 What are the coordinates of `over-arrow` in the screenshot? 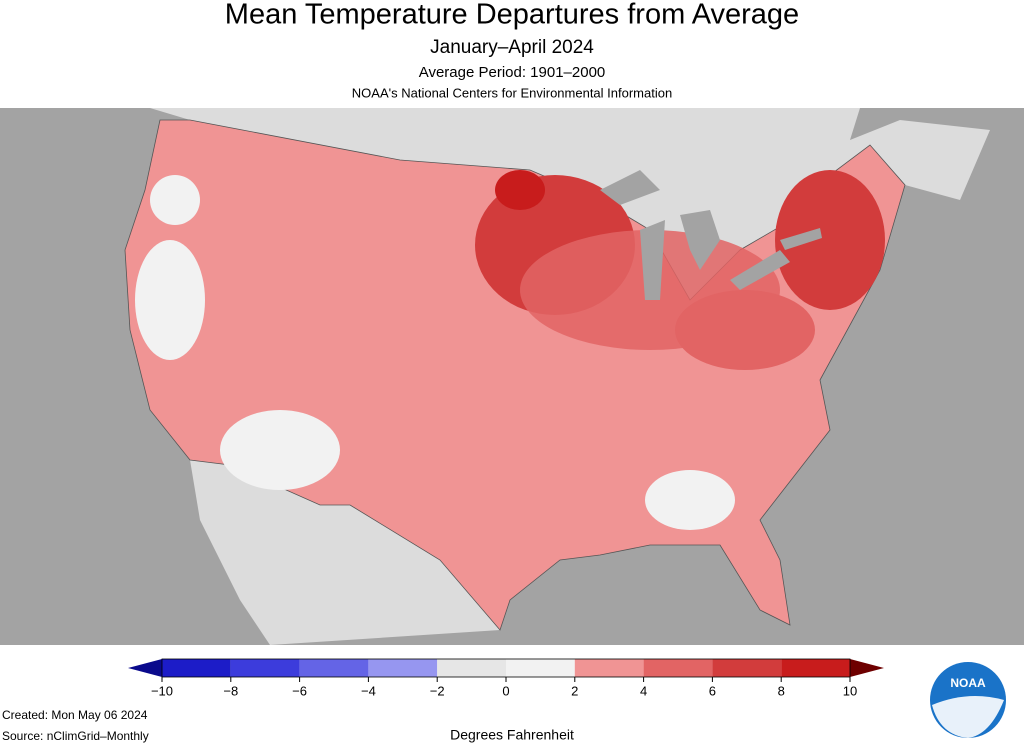 It's located at (867, 668).